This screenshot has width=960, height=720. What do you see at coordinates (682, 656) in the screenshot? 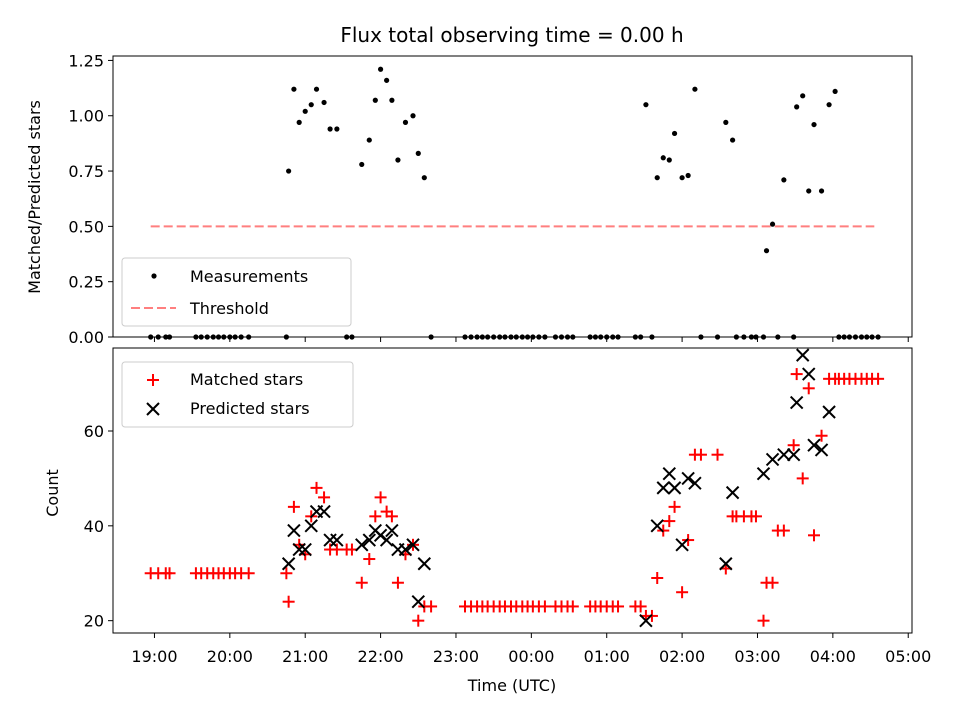
I see `bottom-x-tick-label: 02:00` at bounding box center [682, 656].